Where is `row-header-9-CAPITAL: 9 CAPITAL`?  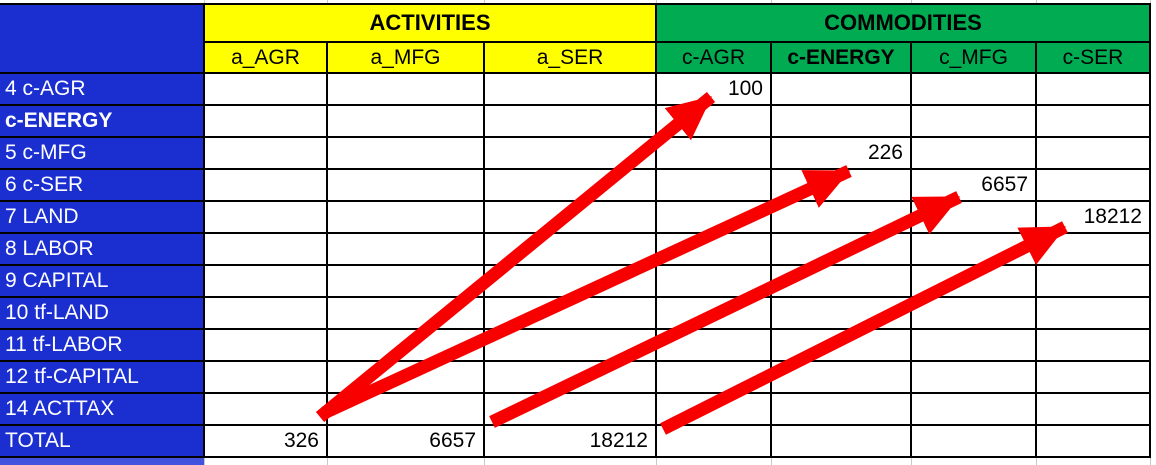
row-header-9-CAPITAL: 9 CAPITAL is located at coordinates (102, 282).